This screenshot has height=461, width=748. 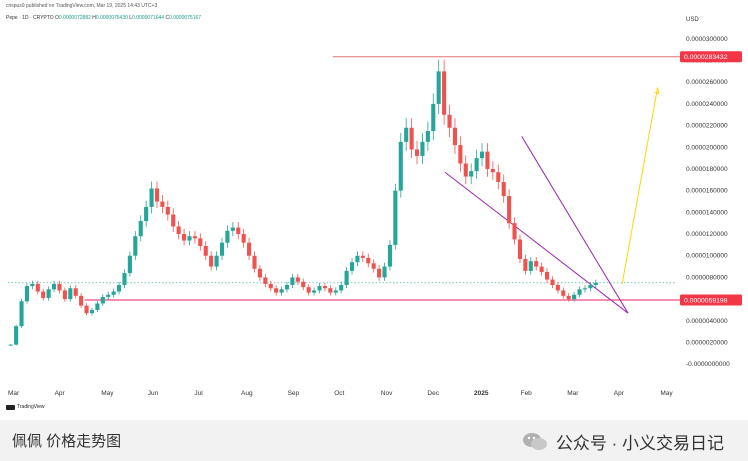 I want to click on footer-bar: 佩佩 价格走势图 公众号 · 小义交易日记, so click(x=374, y=440).